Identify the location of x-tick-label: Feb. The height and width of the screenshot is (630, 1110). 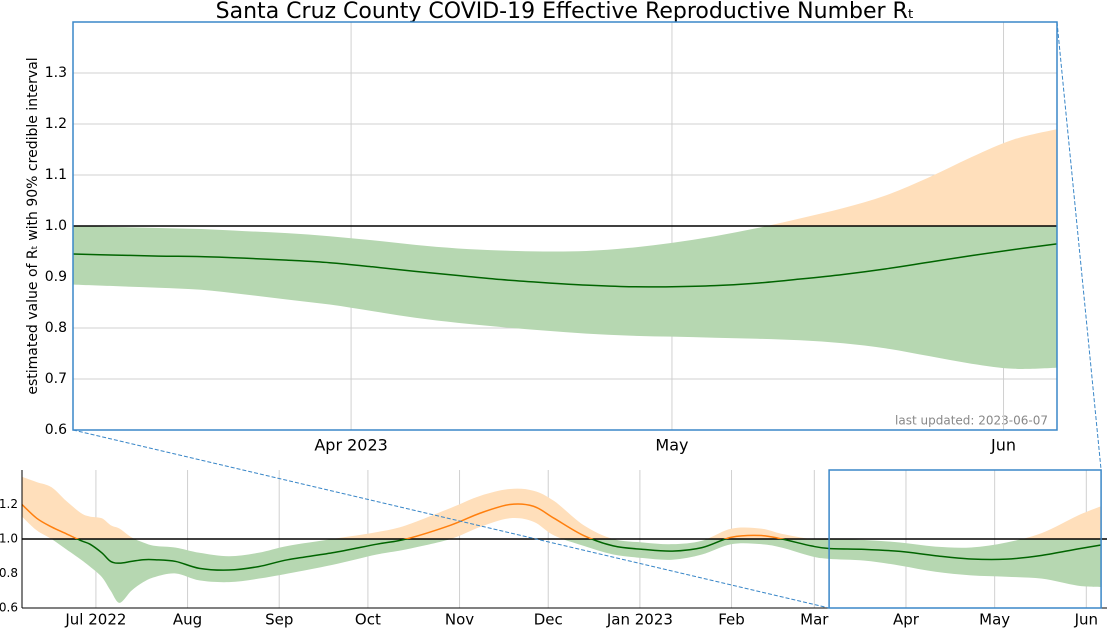
(731, 620).